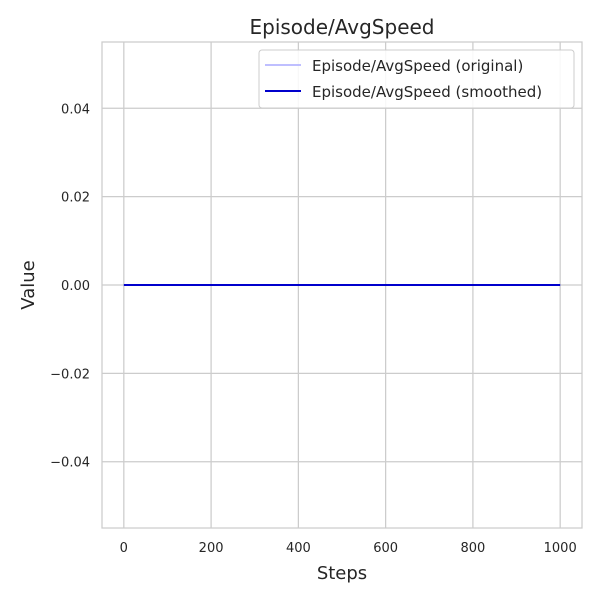  What do you see at coordinates (28, 284) in the screenshot?
I see `y-axis-label: Value` at bounding box center [28, 284].